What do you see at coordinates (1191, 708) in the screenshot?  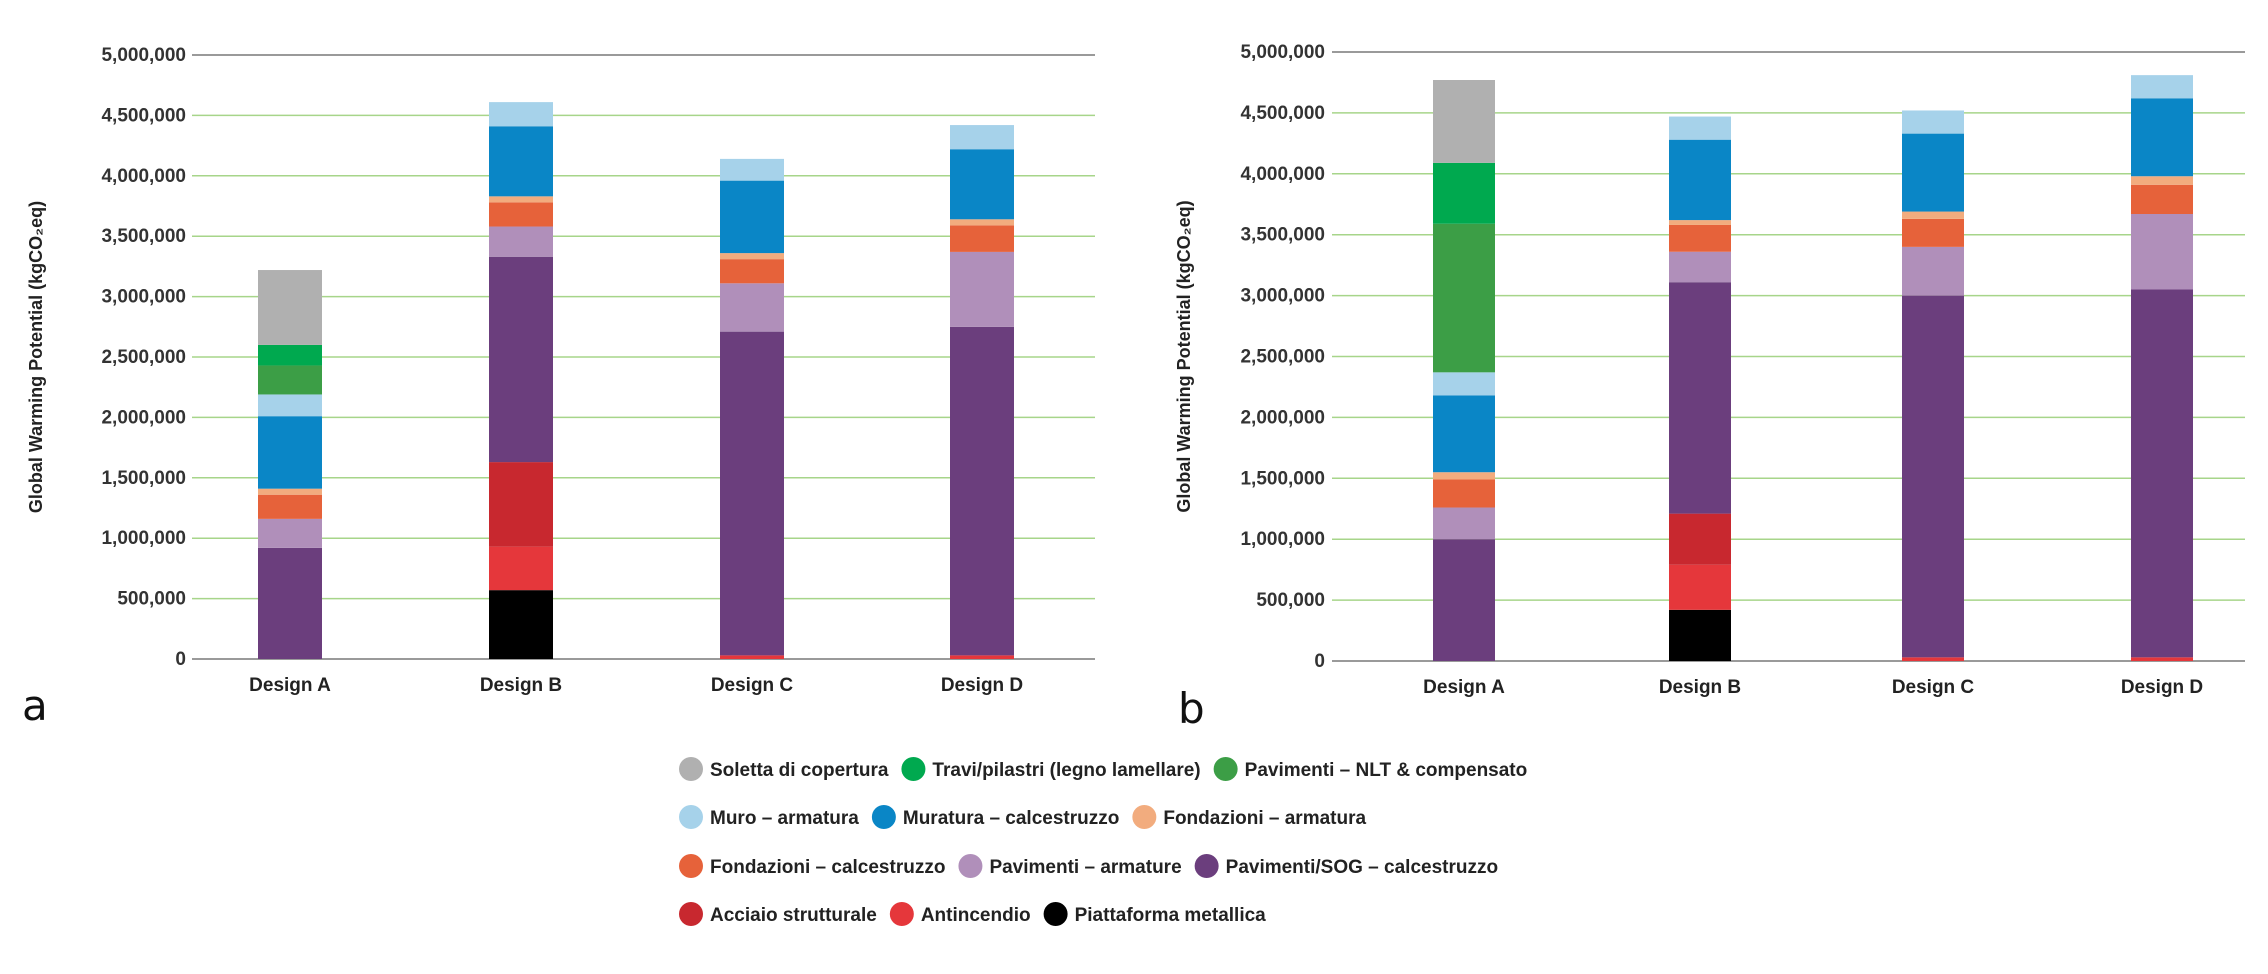 I see `panel-label: b` at bounding box center [1191, 708].